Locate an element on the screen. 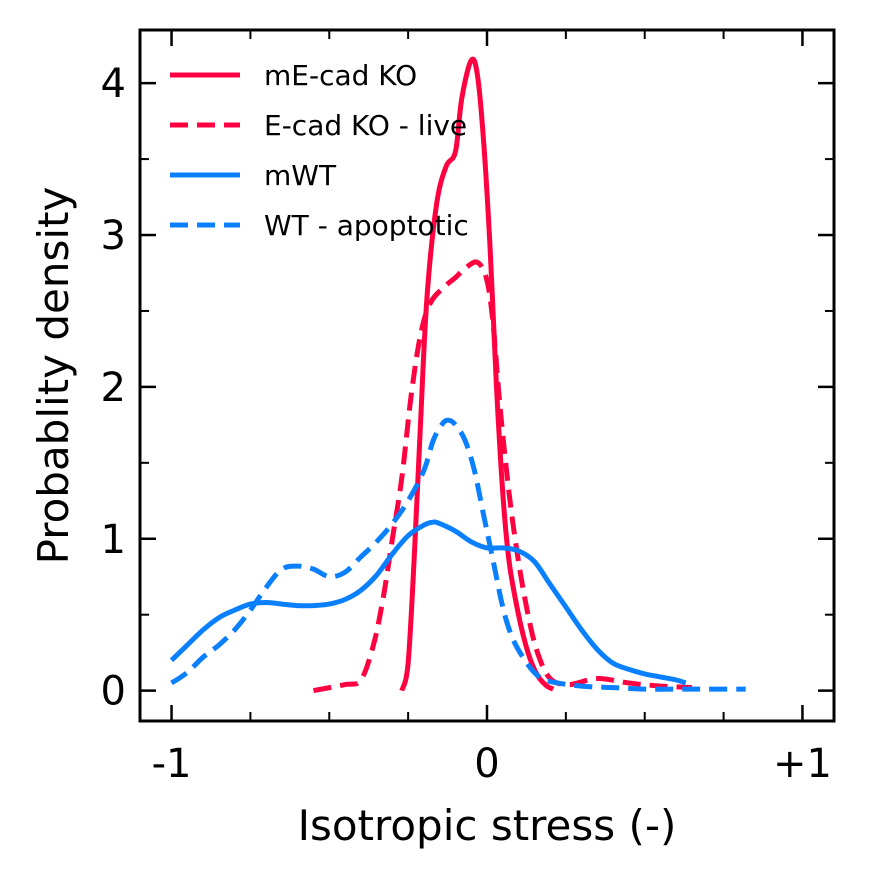  y-tick-label: 4 is located at coordinates (113, 84).